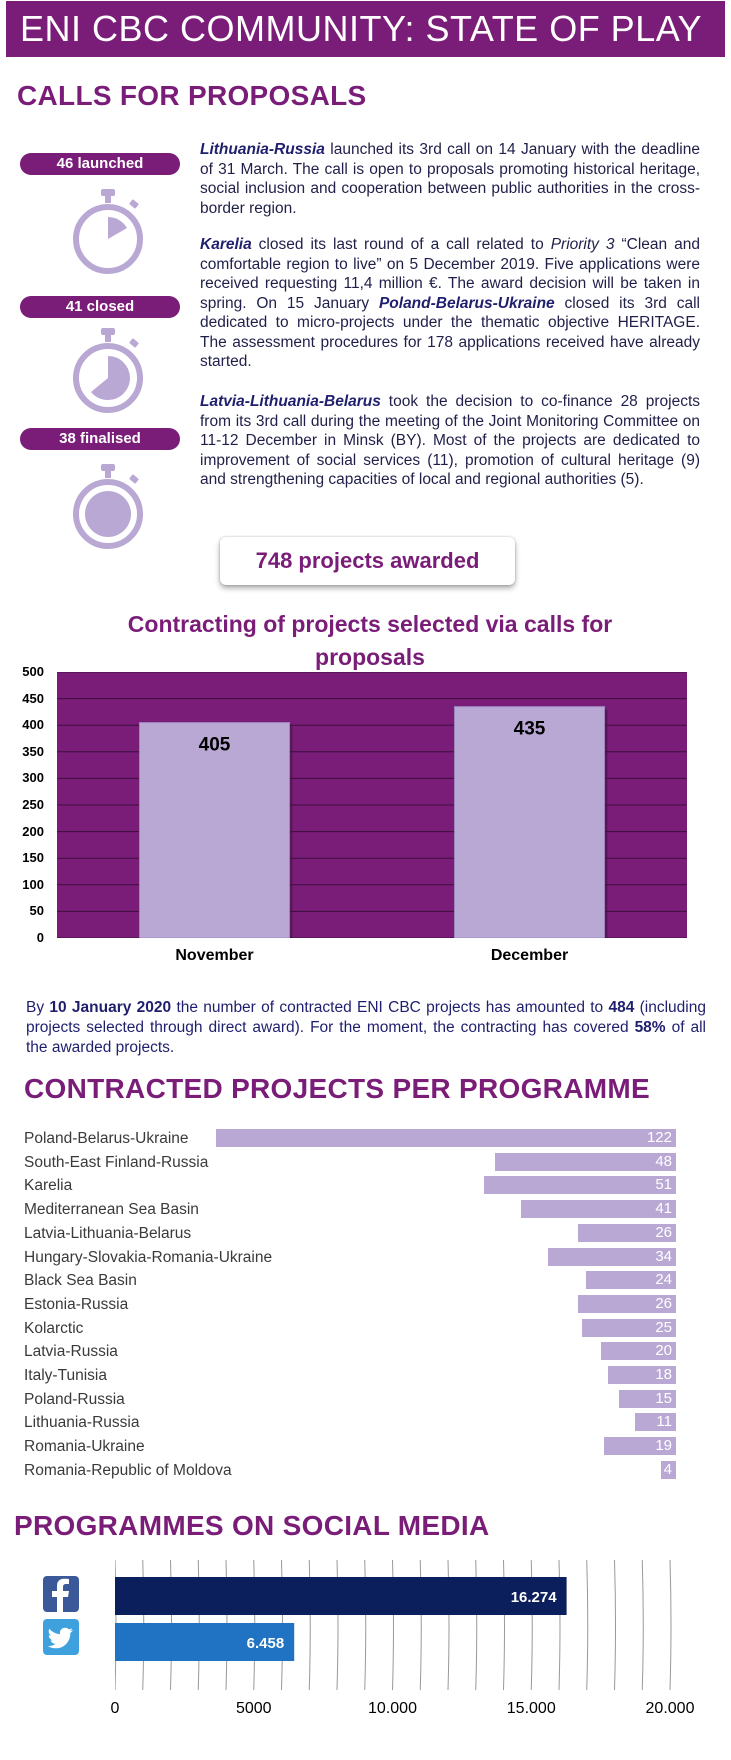  What do you see at coordinates (205, 1642) in the screenshot?
I see `twitter-bar` at bounding box center [205, 1642].